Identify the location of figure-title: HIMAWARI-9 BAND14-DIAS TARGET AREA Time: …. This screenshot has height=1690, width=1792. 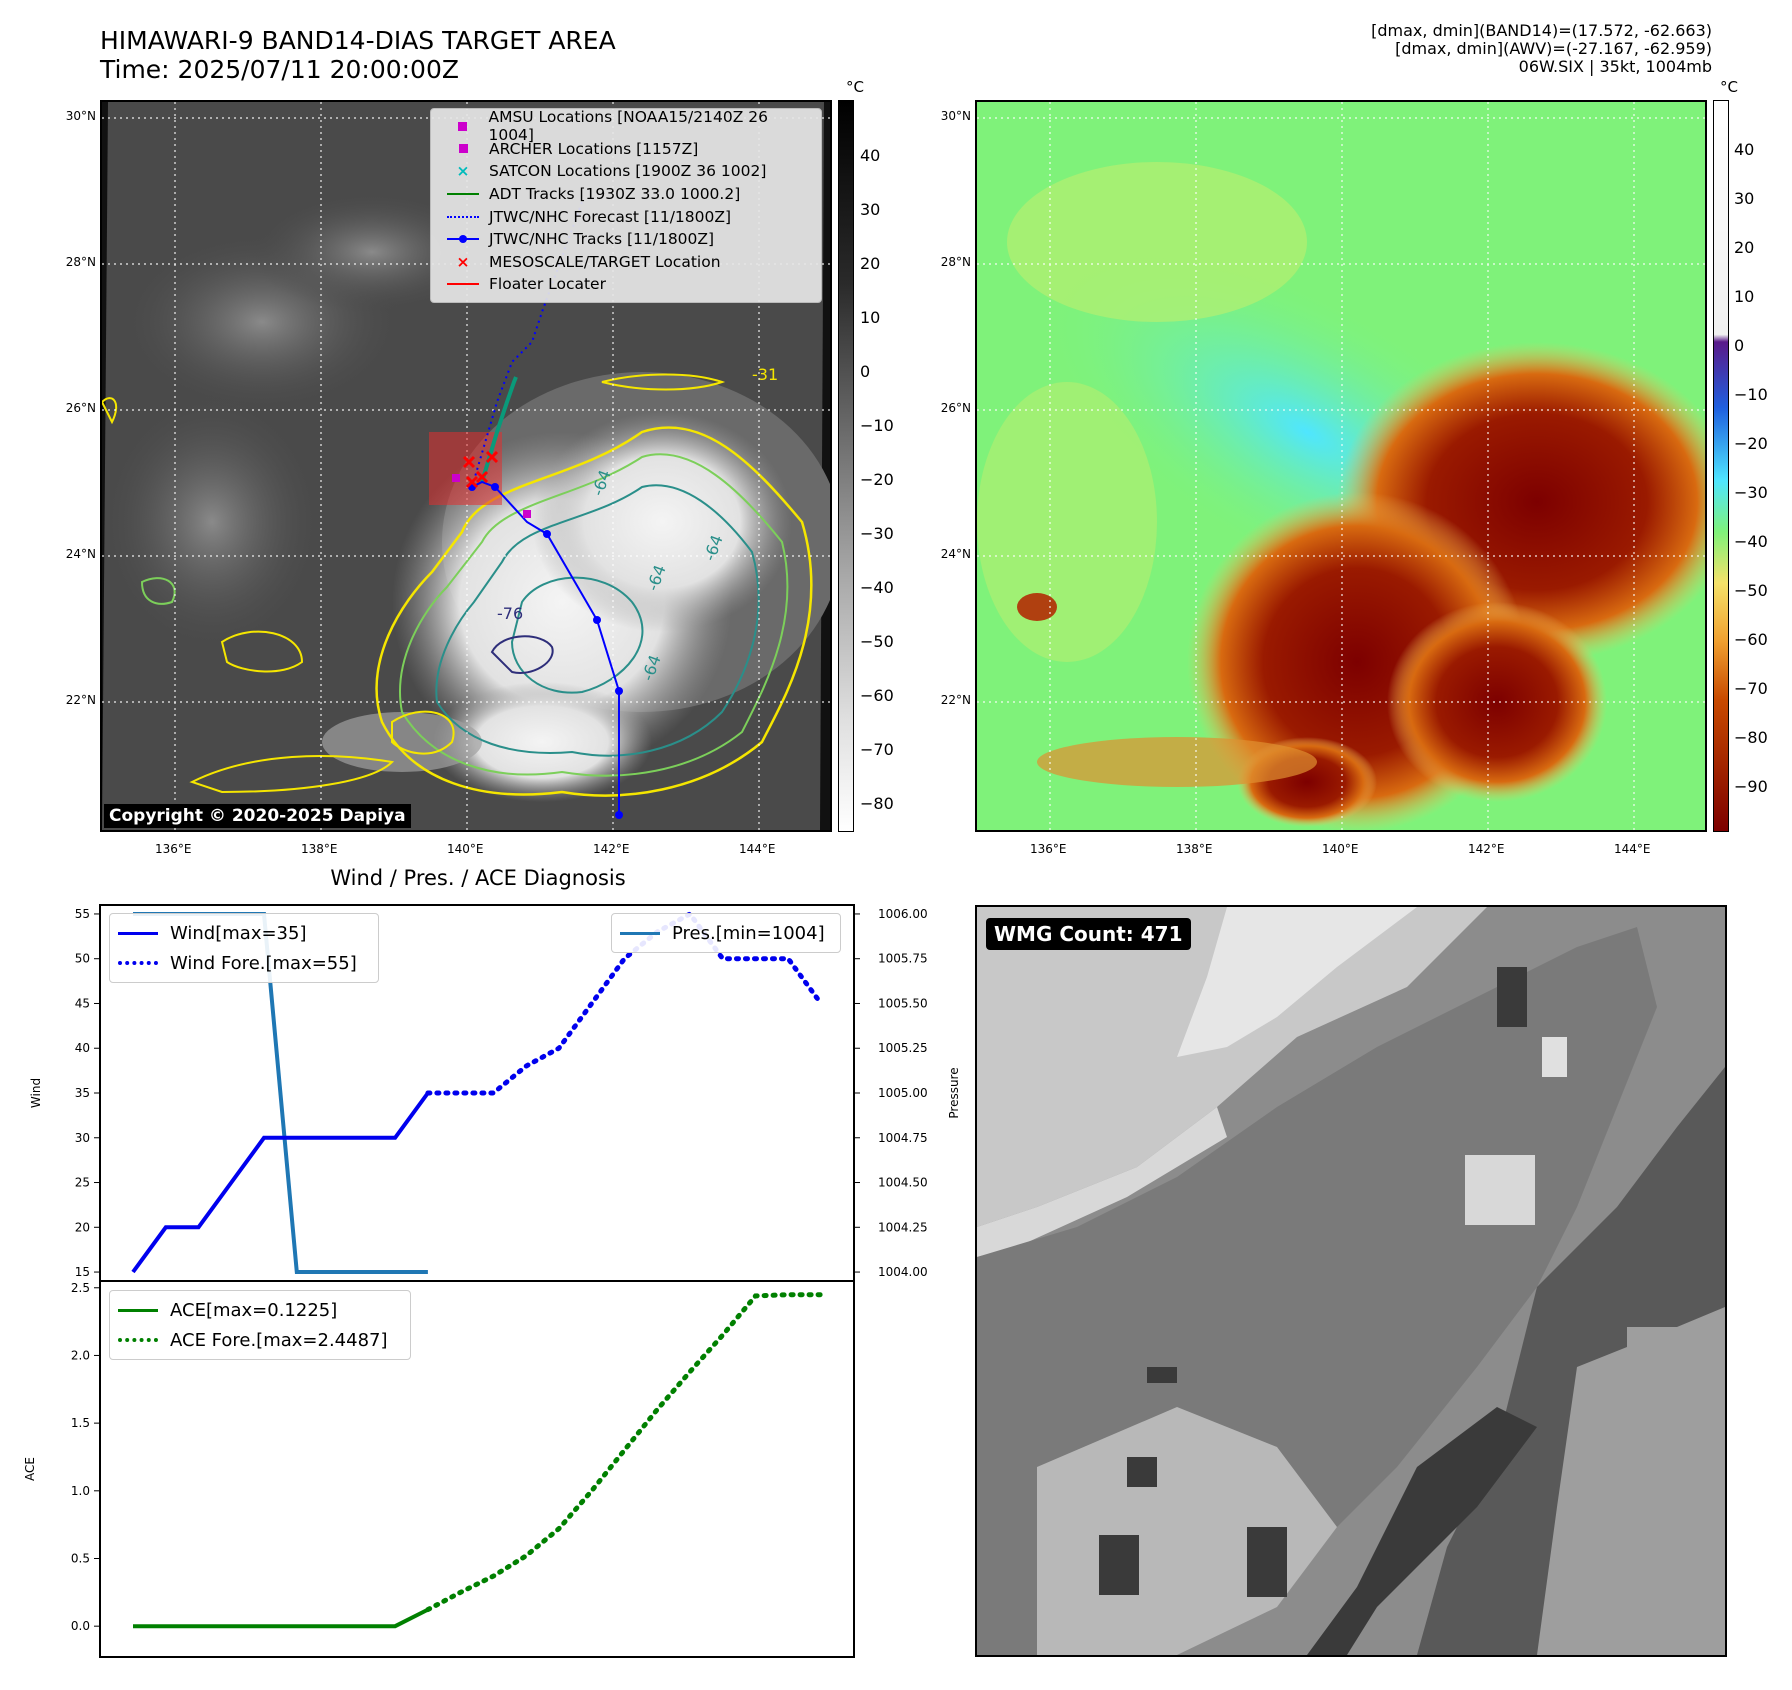
(358, 55).